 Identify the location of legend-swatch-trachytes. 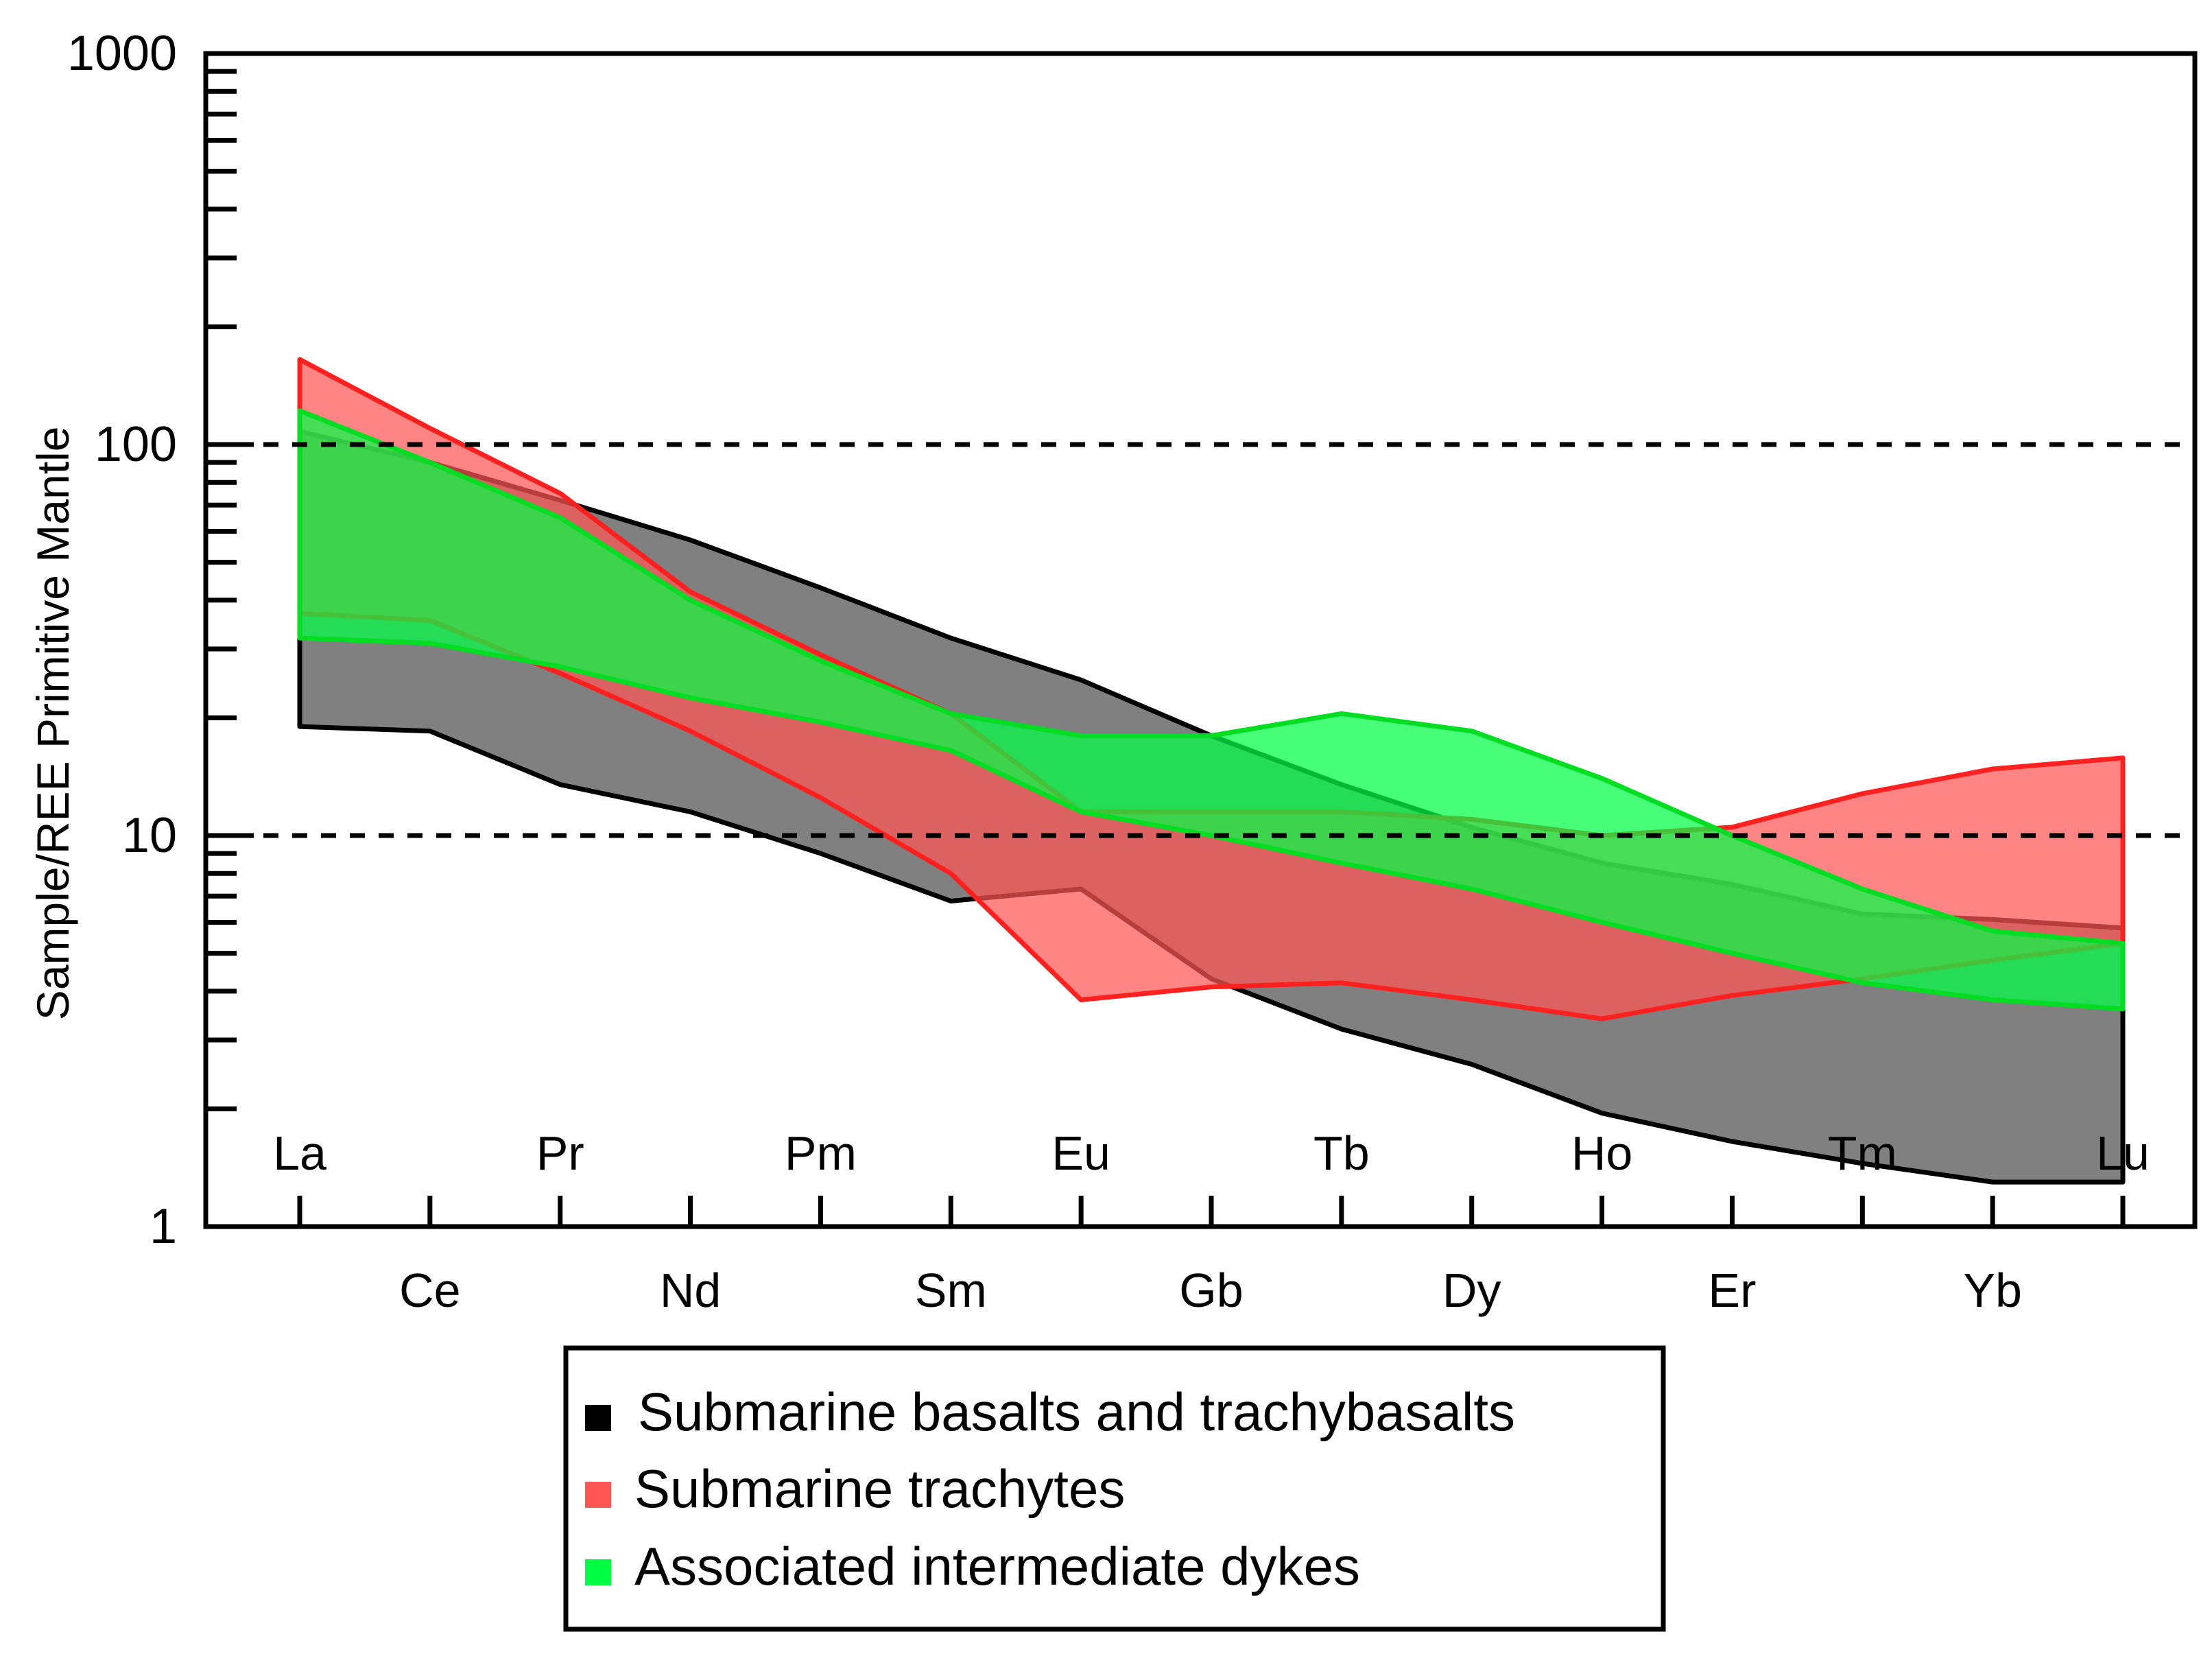
(598, 1495).